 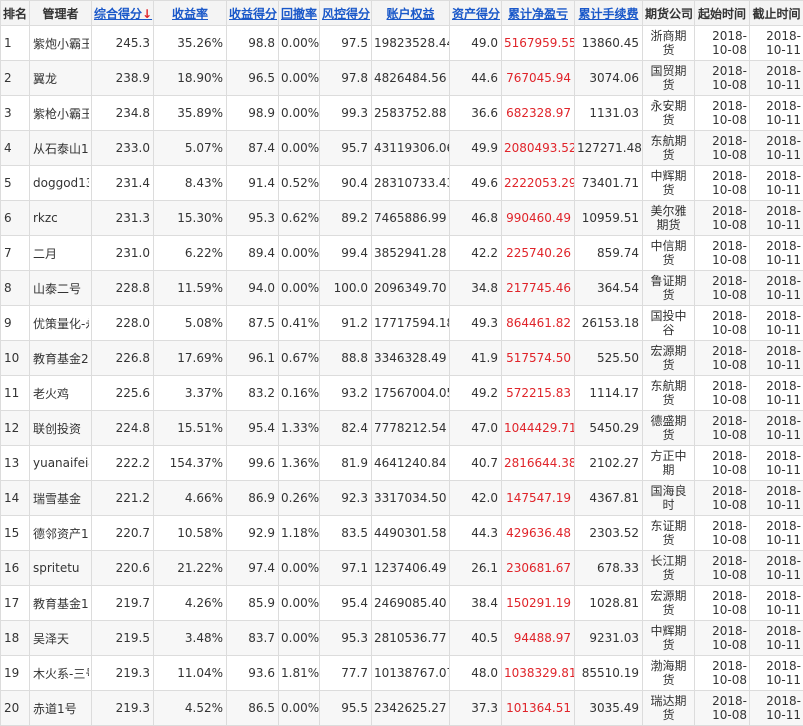 I want to click on manager-cell: doggod13, so click(x=61, y=183).